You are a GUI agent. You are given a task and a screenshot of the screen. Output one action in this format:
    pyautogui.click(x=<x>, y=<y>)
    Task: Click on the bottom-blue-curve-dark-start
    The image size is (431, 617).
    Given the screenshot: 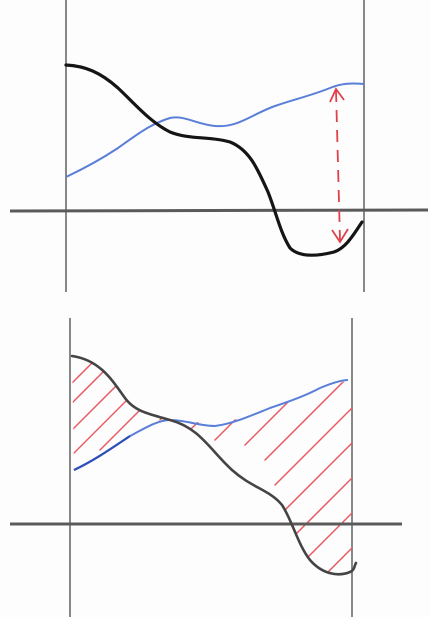 What is the action you would take?
    pyautogui.click(x=102, y=453)
    